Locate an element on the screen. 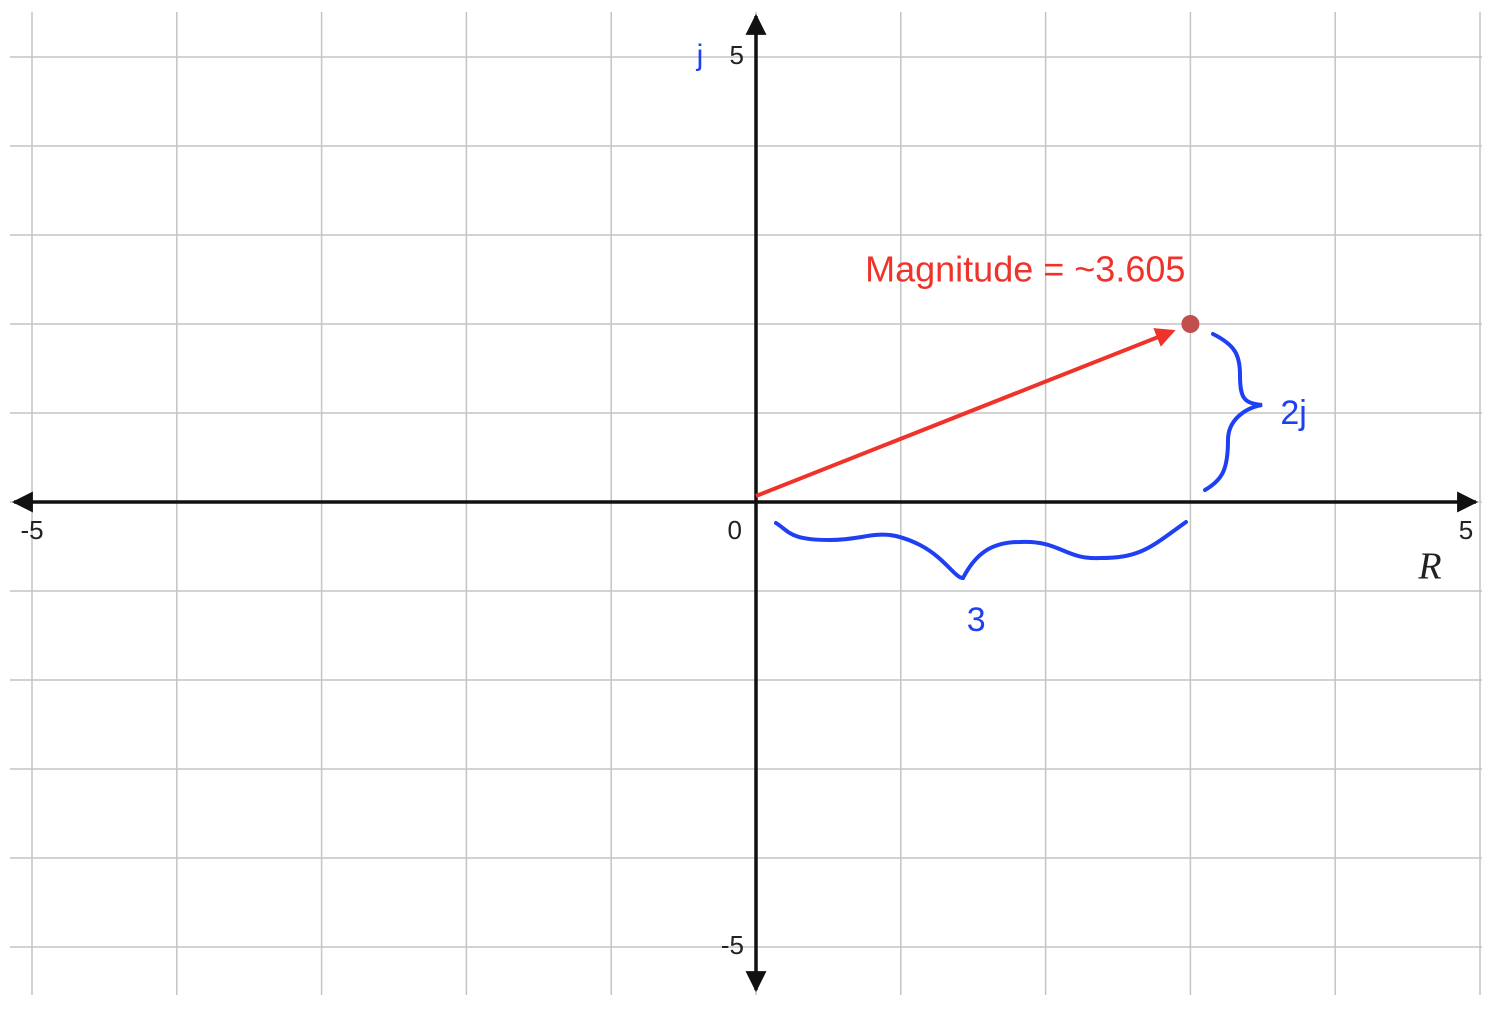  x-tick-label: 5 is located at coordinates (1466, 530).